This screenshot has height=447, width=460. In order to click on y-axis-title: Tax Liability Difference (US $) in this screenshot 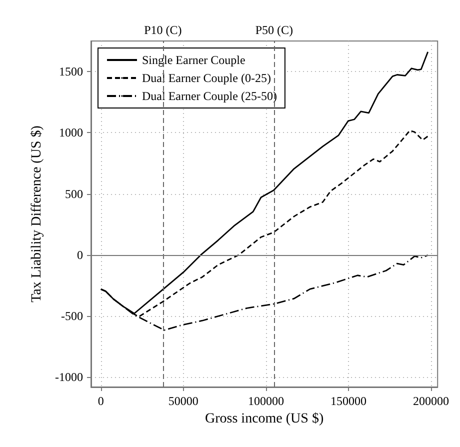, I will do `click(37, 213)`.